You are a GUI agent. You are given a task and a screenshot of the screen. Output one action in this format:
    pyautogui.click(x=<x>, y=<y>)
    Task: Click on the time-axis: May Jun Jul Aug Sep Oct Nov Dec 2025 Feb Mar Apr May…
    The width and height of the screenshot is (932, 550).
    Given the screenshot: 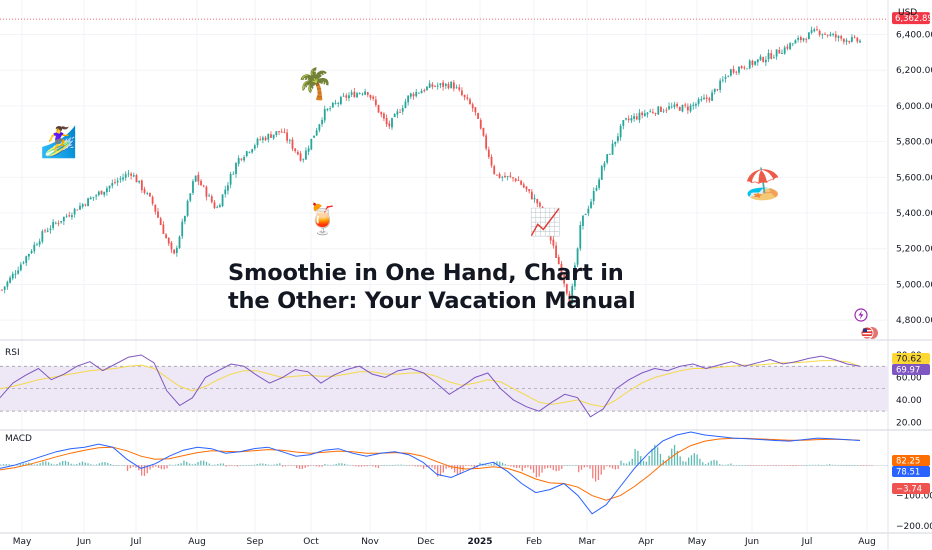 What is the action you would take?
    pyautogui.click(x=444, y=542)
    